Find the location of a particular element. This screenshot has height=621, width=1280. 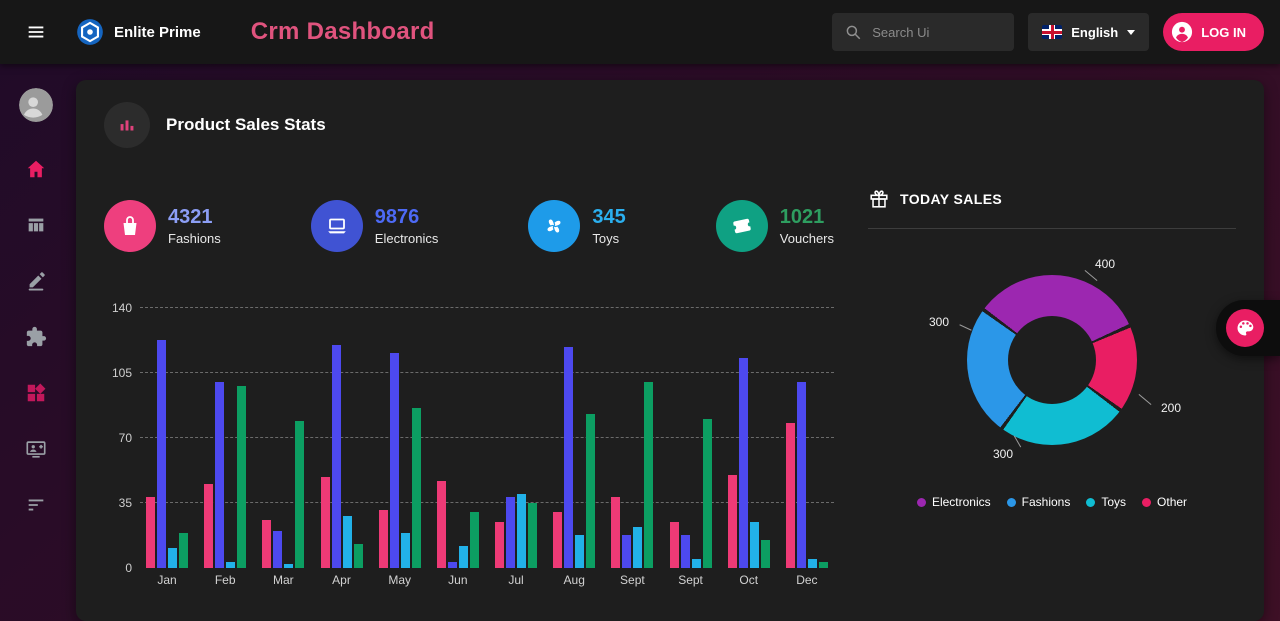

stat-value: 345 is located at coordinates (609, 217).